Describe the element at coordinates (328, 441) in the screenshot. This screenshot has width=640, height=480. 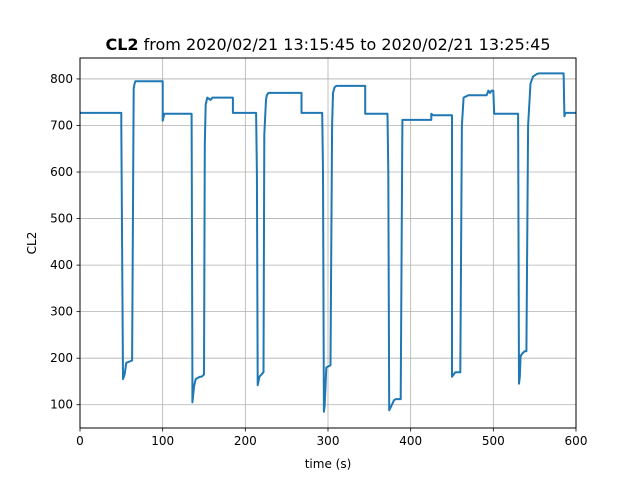
I see `x-tick-label: 300` at that location.